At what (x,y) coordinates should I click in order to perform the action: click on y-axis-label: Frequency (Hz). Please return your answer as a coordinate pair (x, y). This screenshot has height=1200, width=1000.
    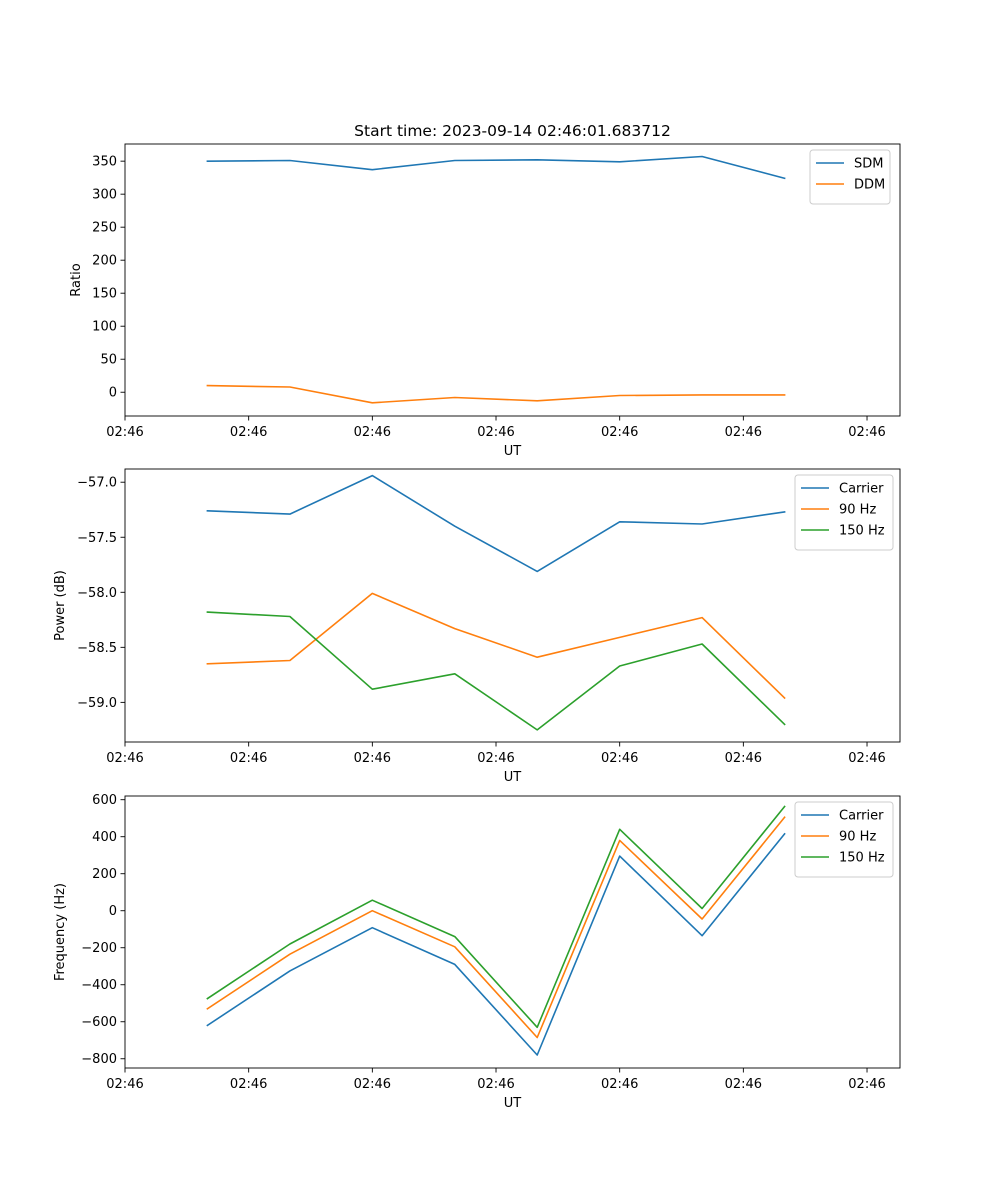
    Looking at the image, I should click on (60, 932).